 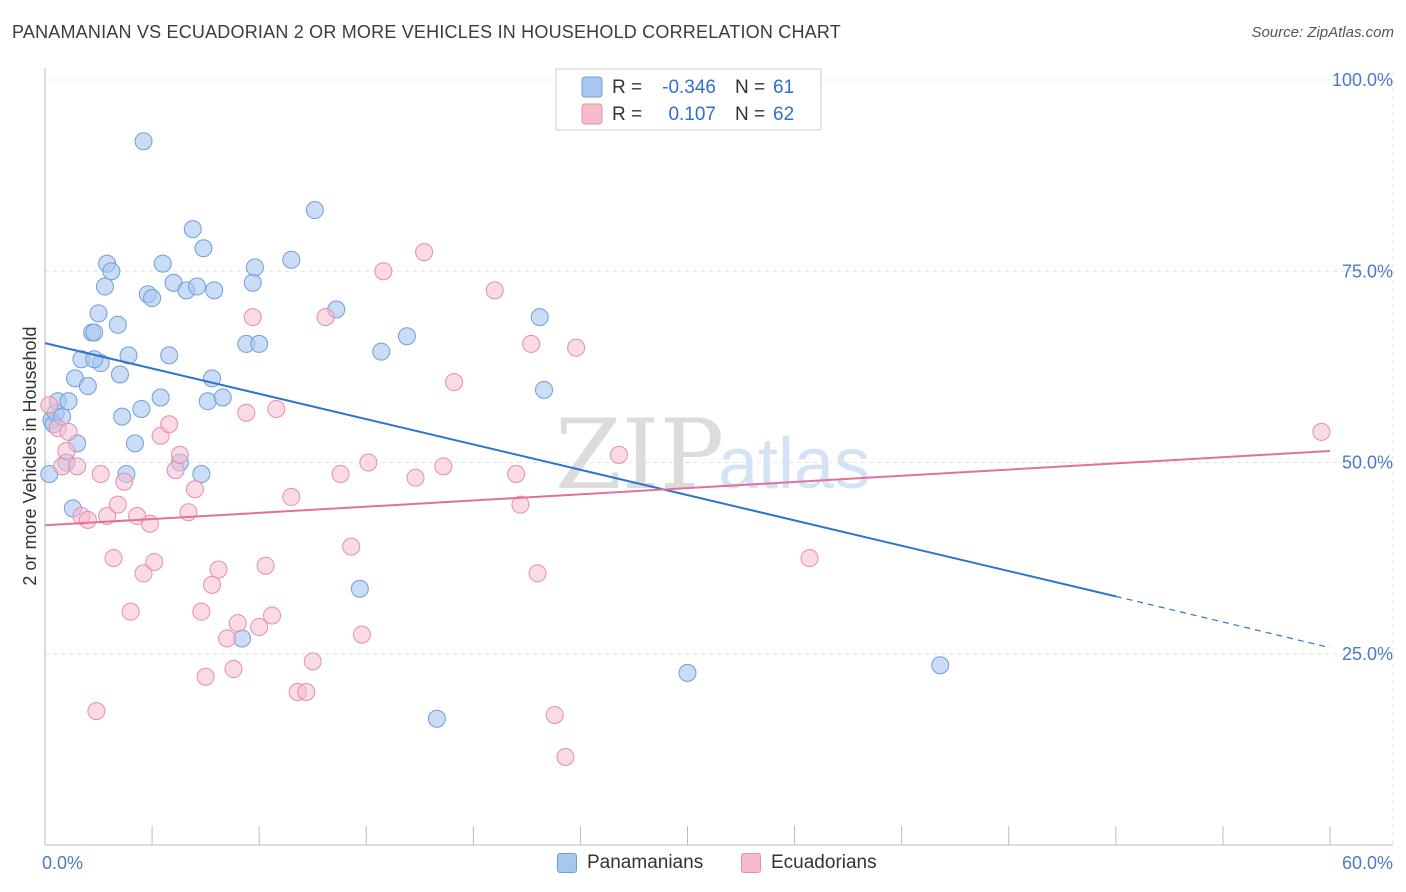 I want to click on legend-n-value-1: 61, so click(x=783, y=87).